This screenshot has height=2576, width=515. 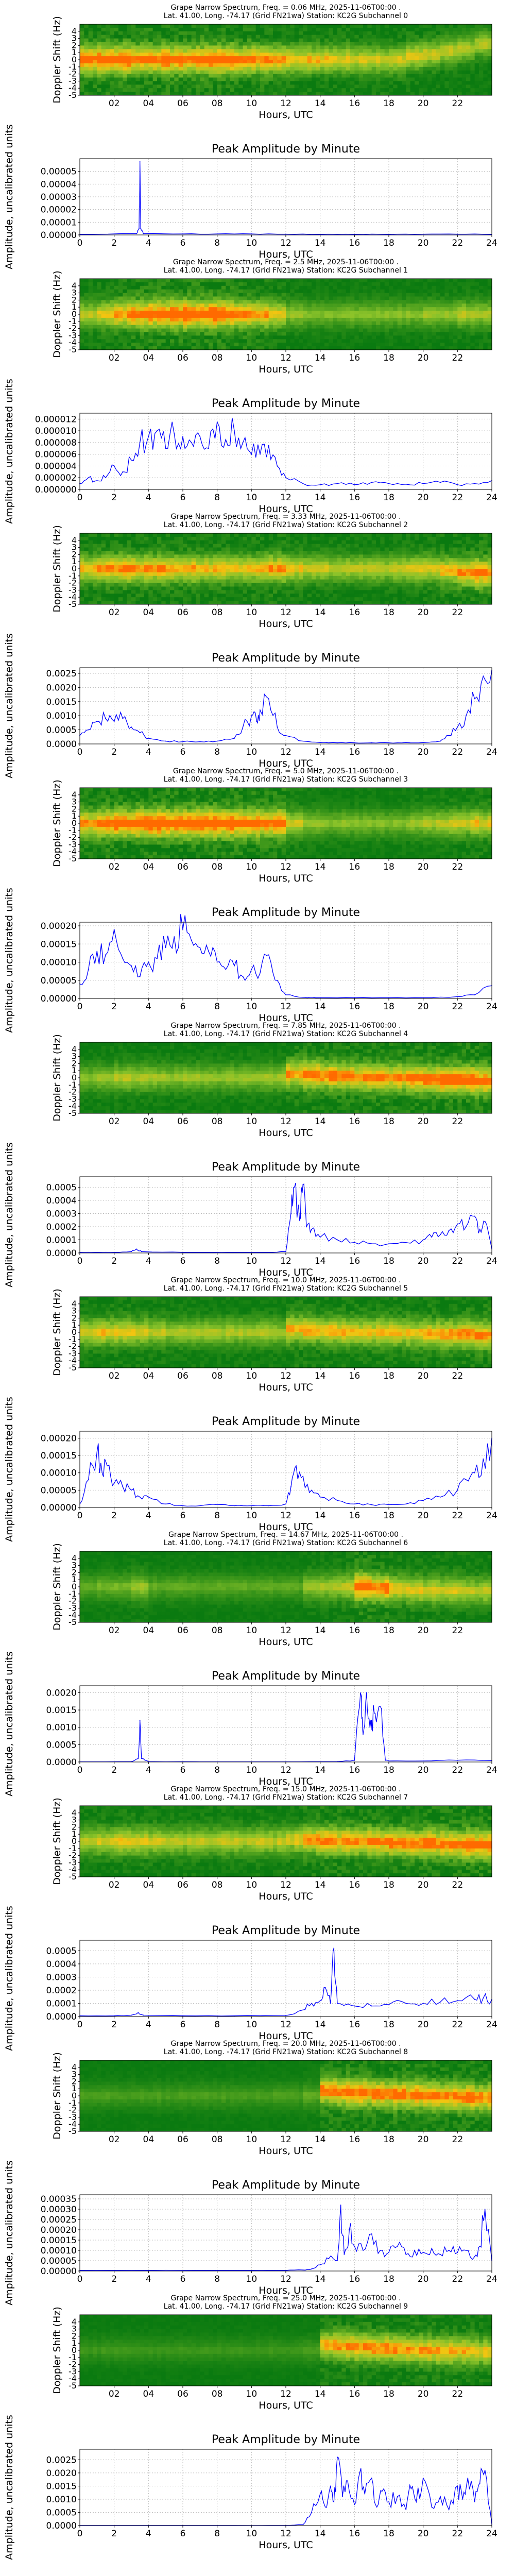 What do you see at coordinates (217, 358) in the screenshot?
I see `x-tick-label: 08` at bounding box center [217, 358].